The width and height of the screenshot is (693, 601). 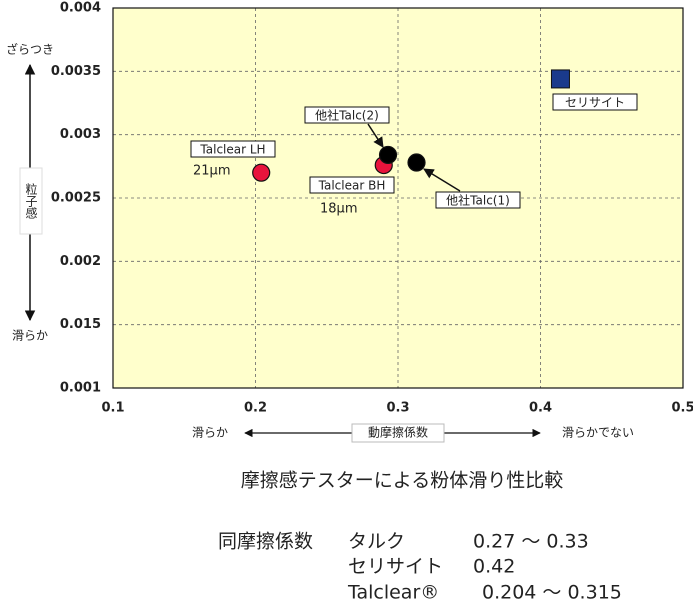 I want to click on caption-name: Talclear®, so click(x=393, y=591).